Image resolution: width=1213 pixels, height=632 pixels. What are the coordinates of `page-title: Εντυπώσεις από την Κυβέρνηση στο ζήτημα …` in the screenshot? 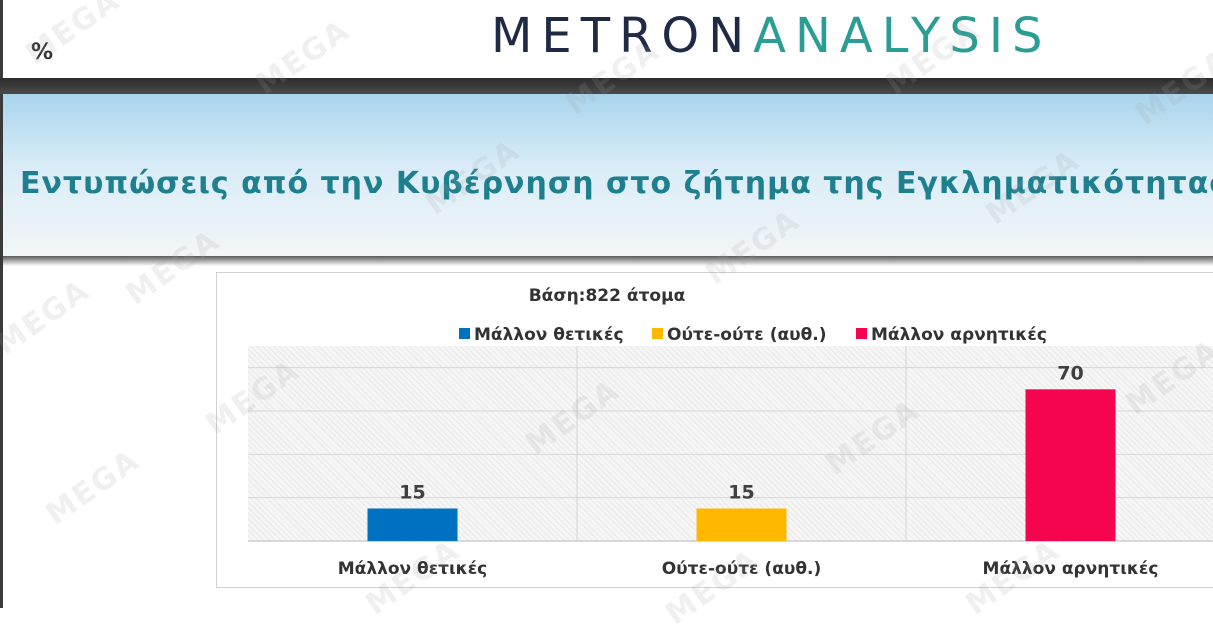 It's located at (616, 183).